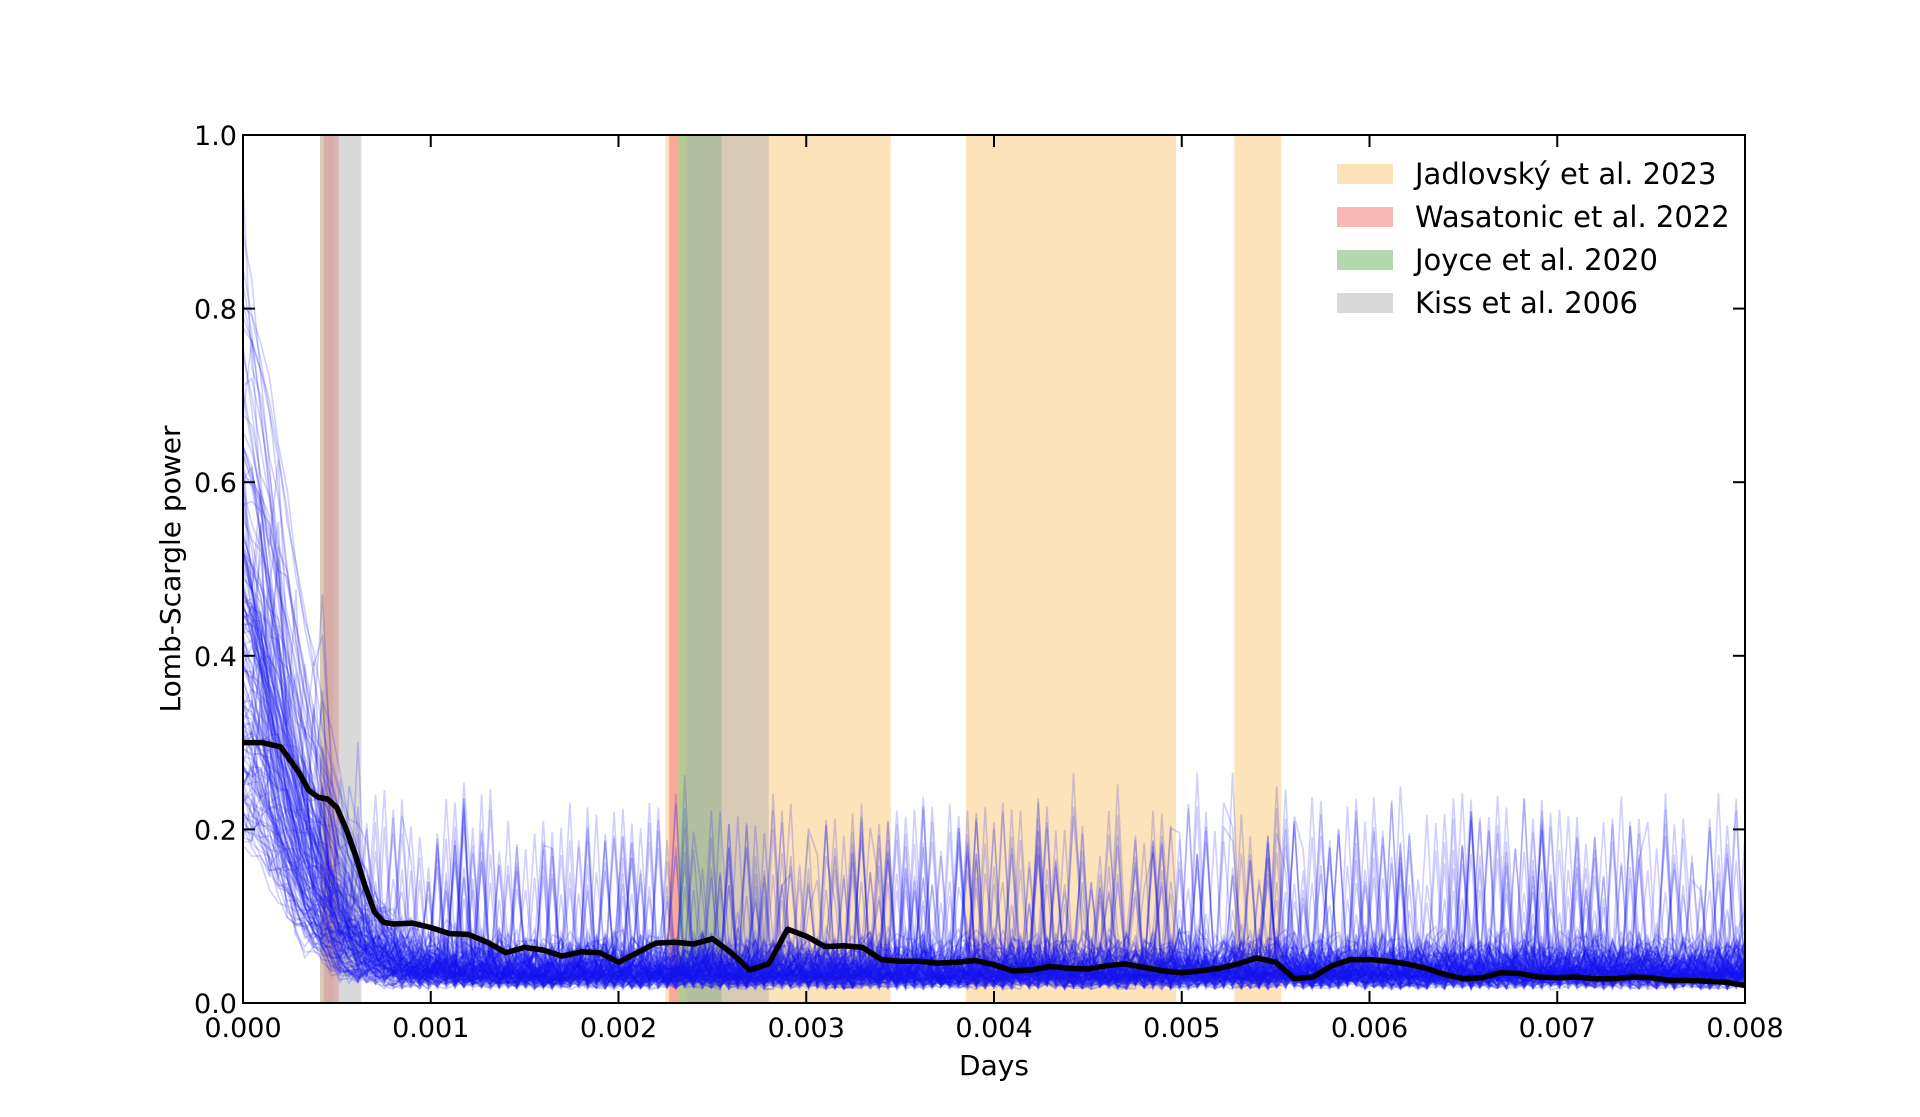 This screenshot has width=1920, height=1117. I want to click on x-tick-label: 0.003, so click(806, 1028).